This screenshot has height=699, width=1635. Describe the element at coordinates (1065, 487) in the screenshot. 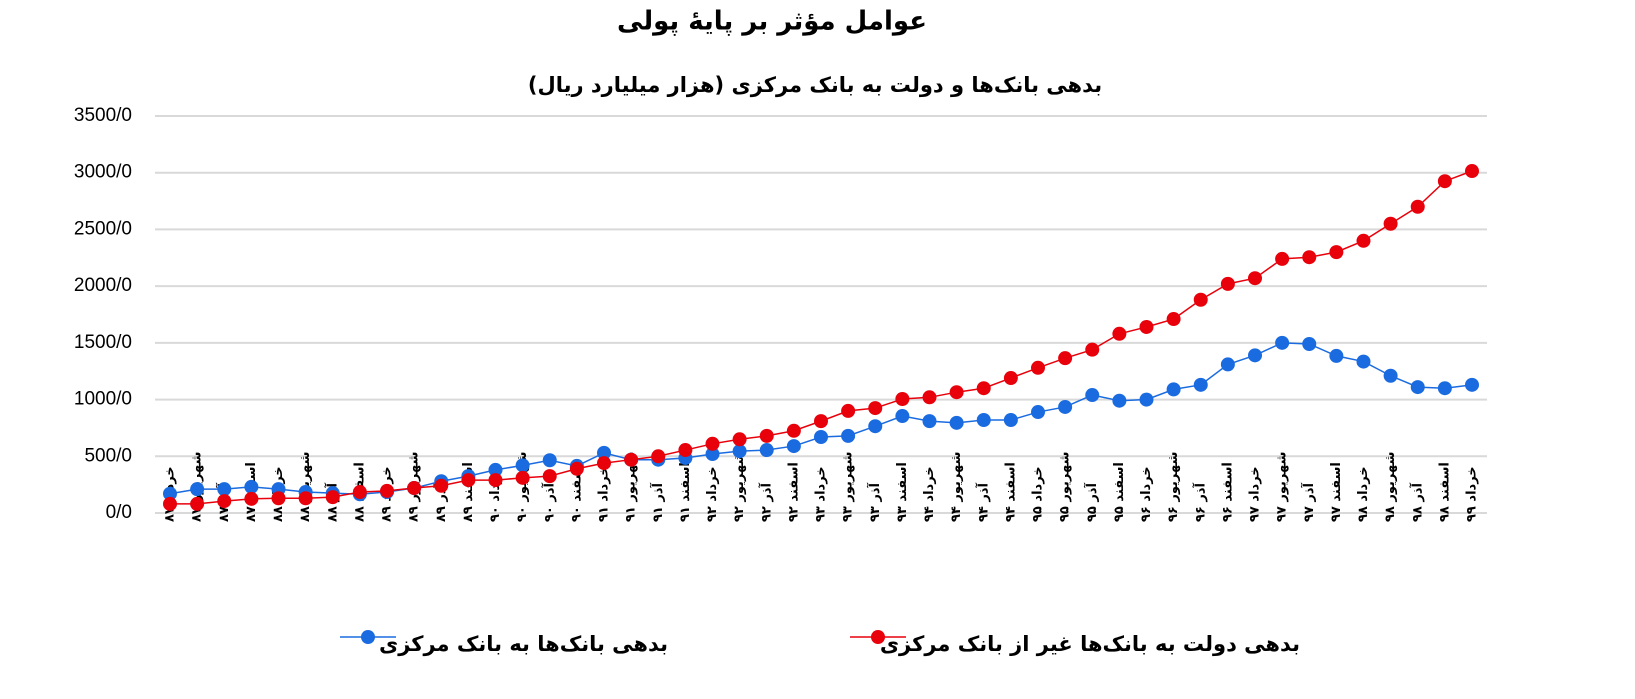

I see `x-tick-label: شهریور ۹۵` at that location.